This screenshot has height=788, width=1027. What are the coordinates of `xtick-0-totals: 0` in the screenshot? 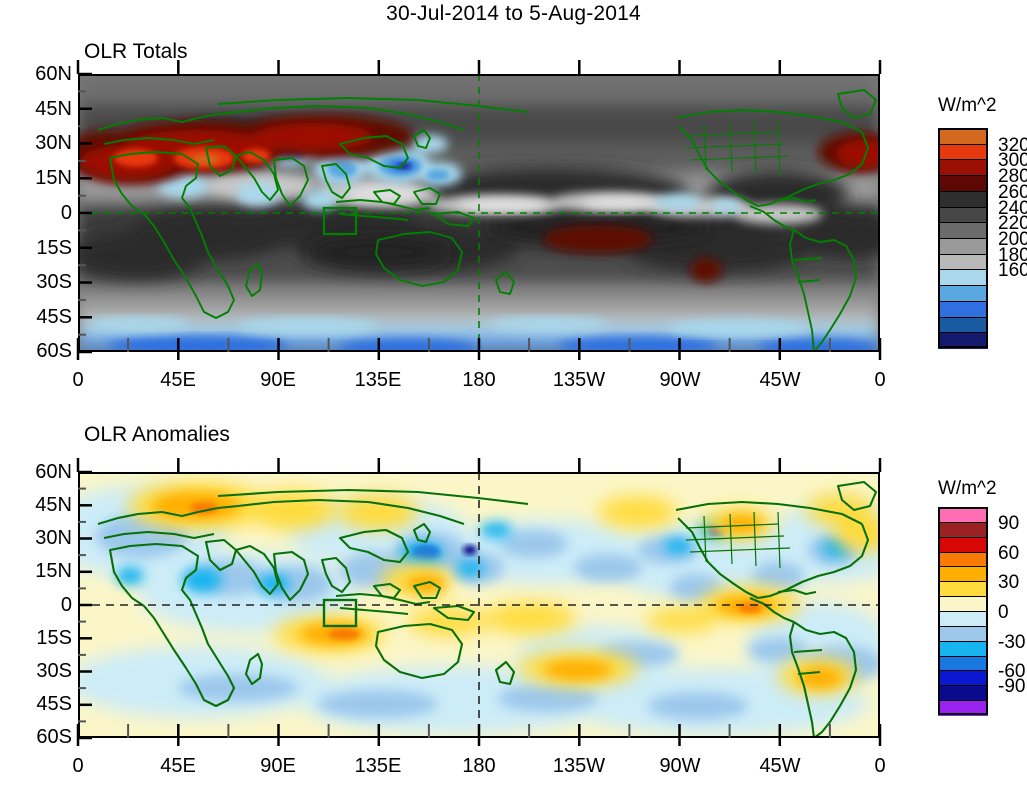 It's located at (78, 380).